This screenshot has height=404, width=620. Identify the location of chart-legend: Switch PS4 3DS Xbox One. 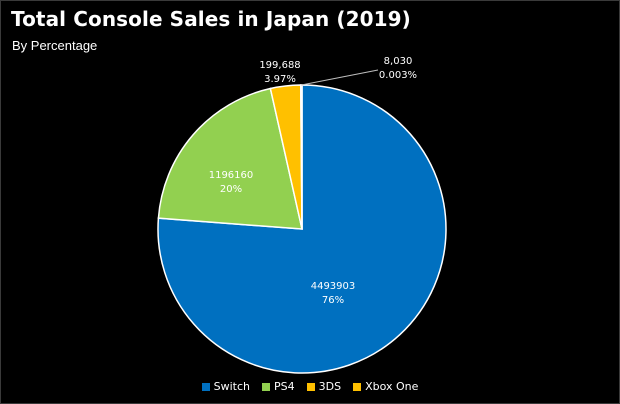
(310, 386).